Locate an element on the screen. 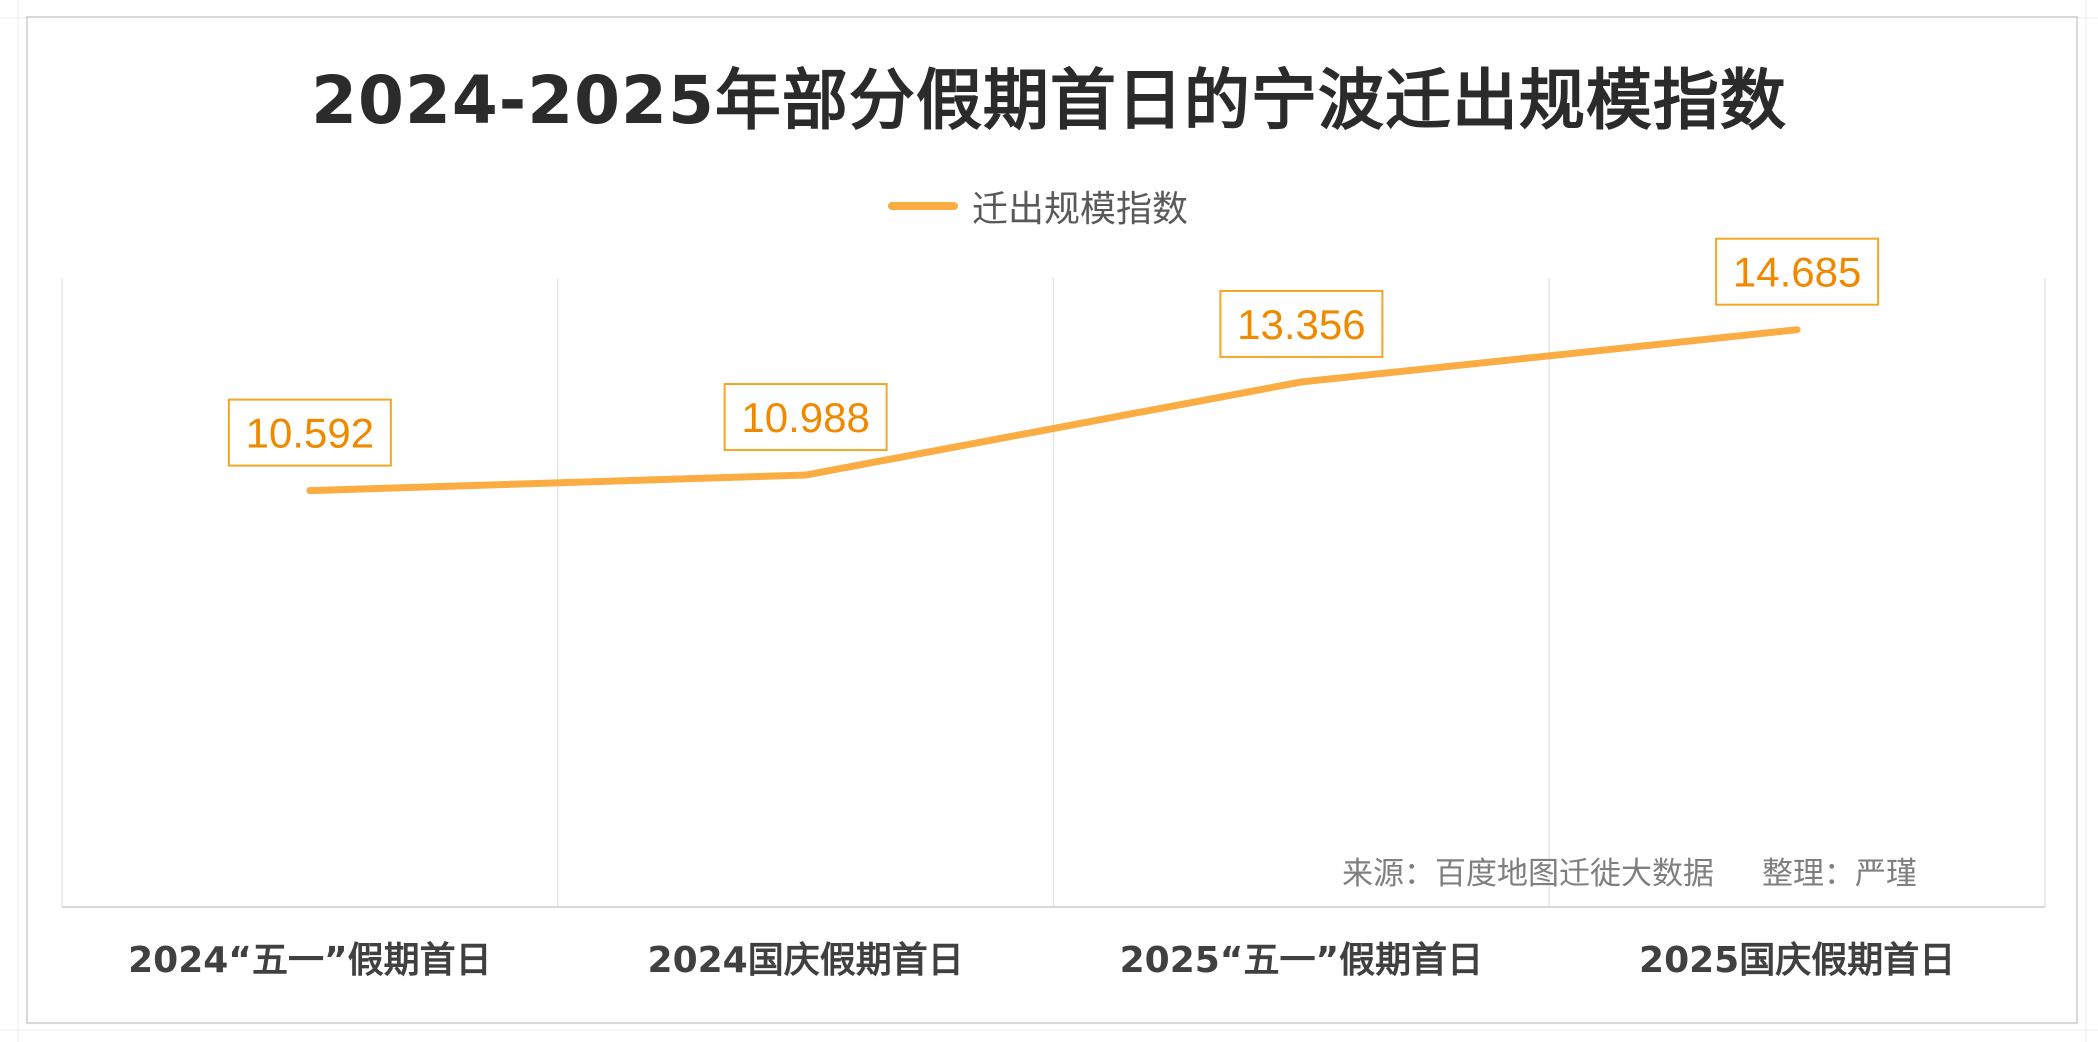 This screenshot has width=2098, height=1042. source-note: 来源：百度地图迁徙大数据 整理：严瑾 is located at coordinates (1629, 870).